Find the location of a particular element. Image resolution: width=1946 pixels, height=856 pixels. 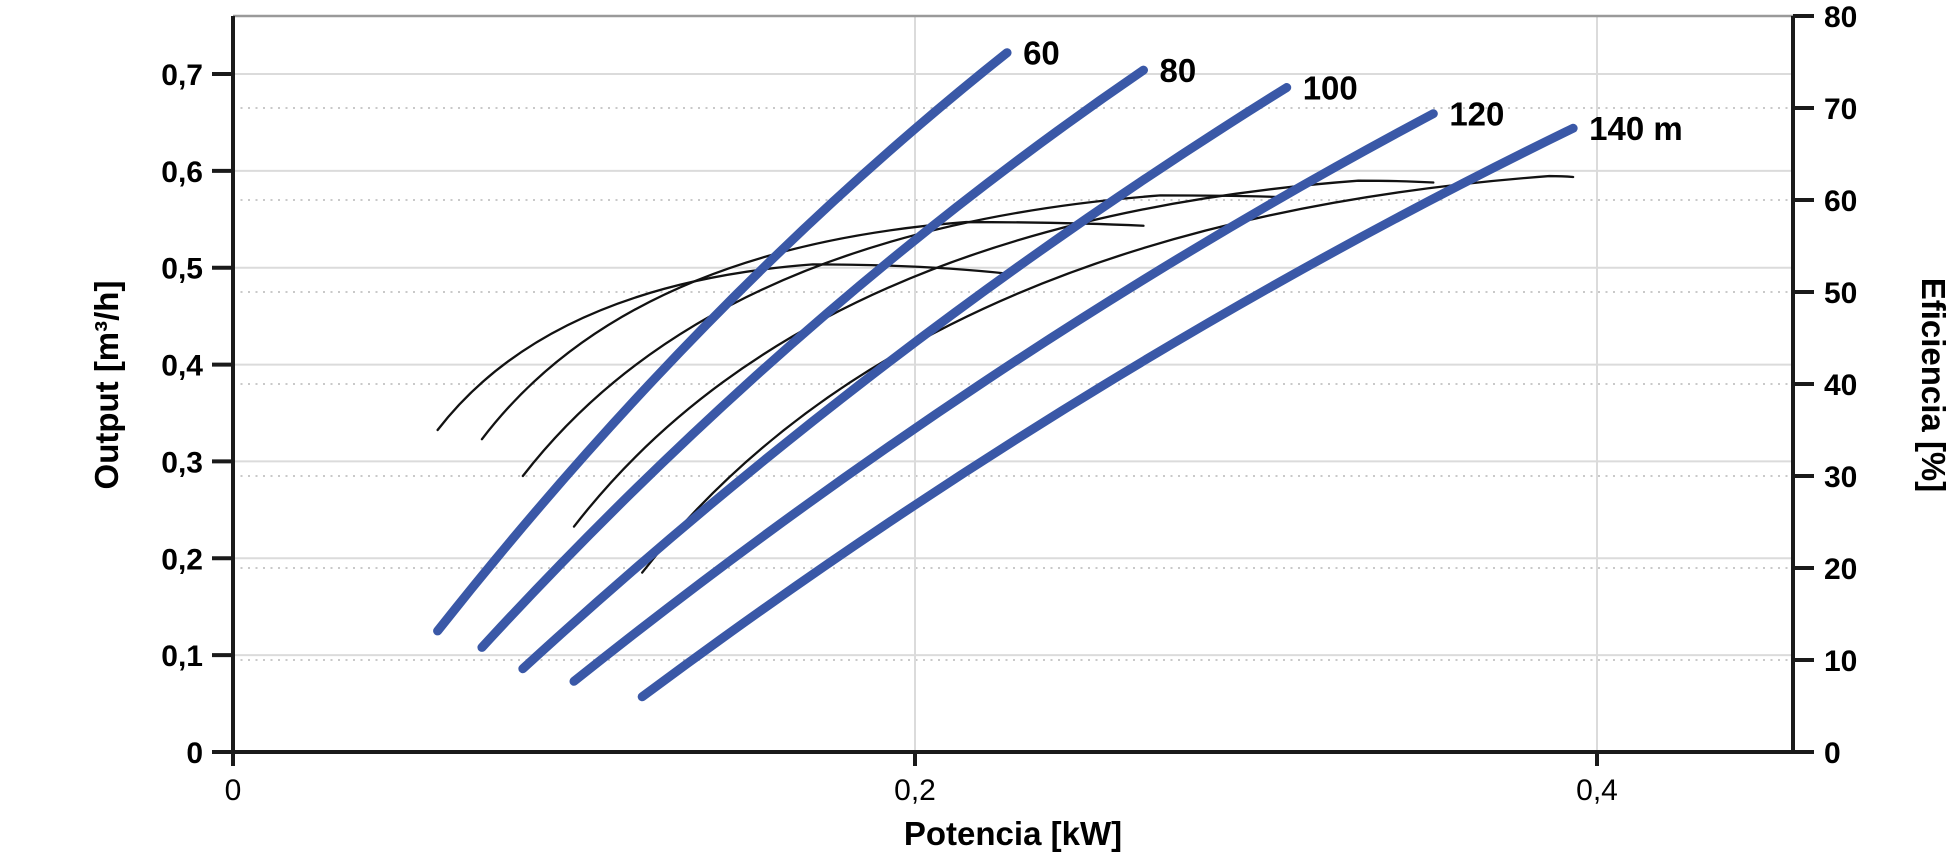

right-tick-label: 80 is located at coordinates (1840, 17).